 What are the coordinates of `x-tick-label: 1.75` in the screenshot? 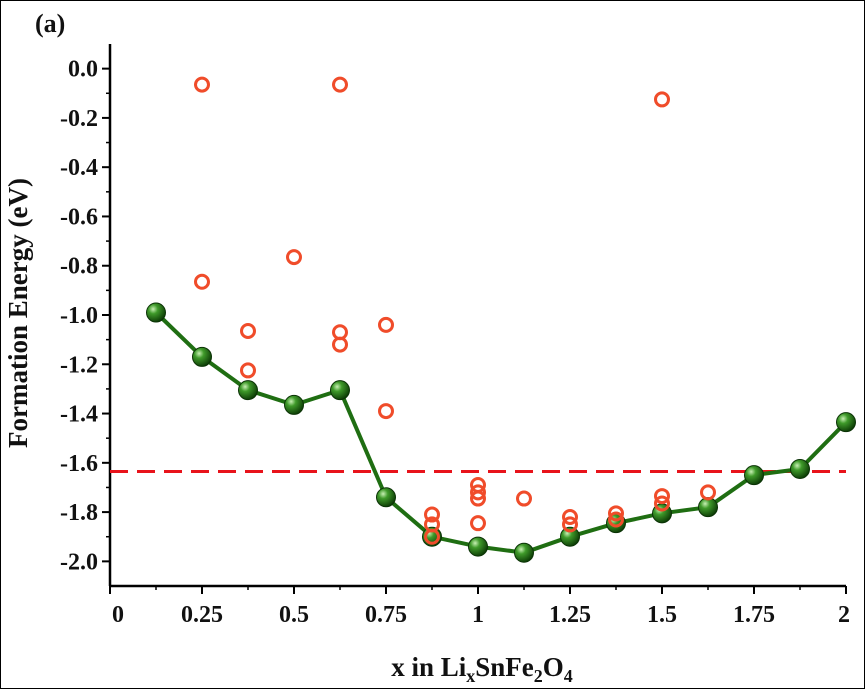 It's located at (754, 615).